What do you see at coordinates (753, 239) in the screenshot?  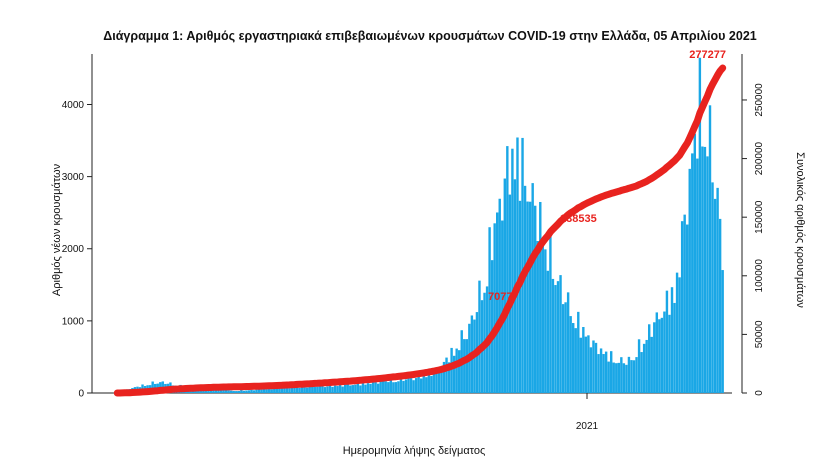 I see `y2-ticks: 0 50000 100000 150000 200000 250000` at bounding box center [753, 239].